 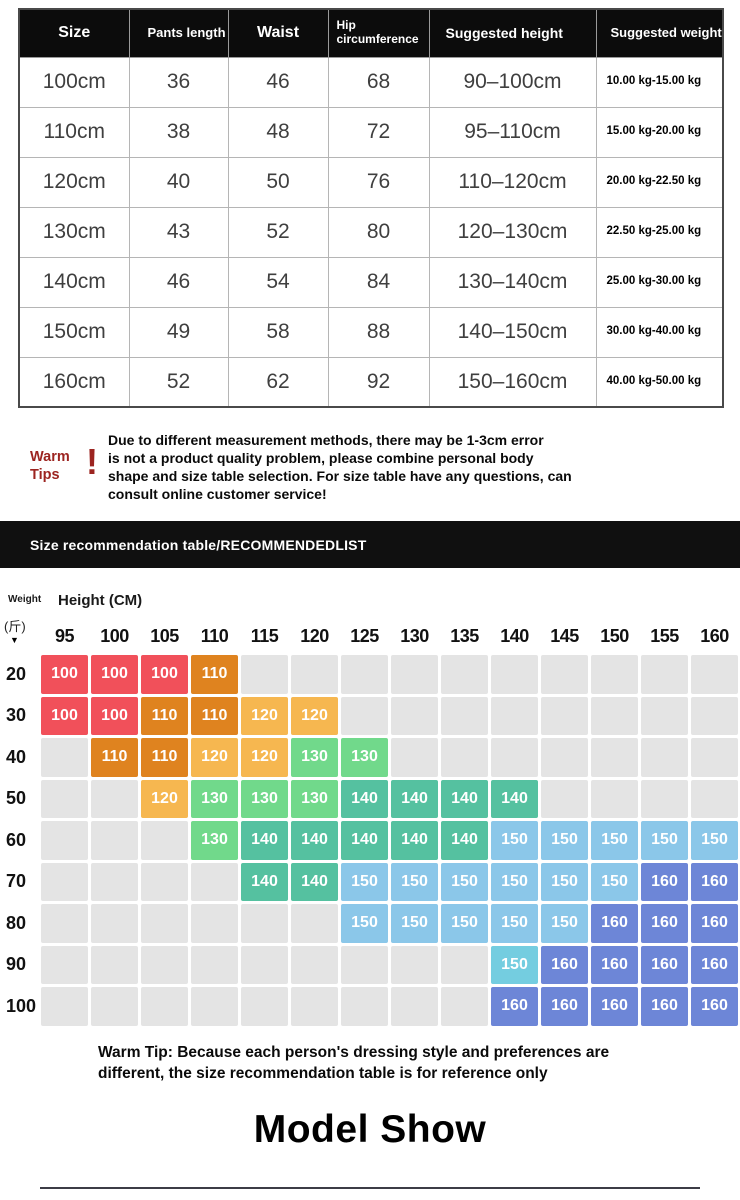 What do you see at coordinates (178, 33) in the screenshot?
I see `size-table-header-cell: Pants length` at bounding box center [178, 33].